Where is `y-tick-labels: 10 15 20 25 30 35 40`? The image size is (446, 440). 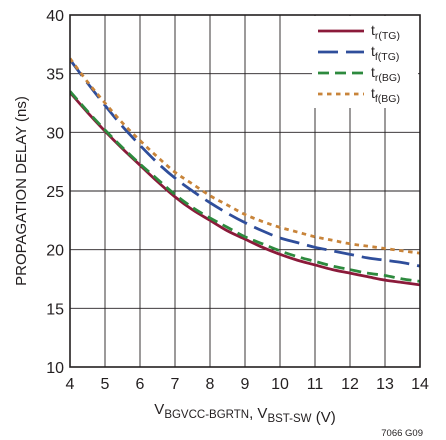 y-tick-labels: 10 15 20 25 30 35 40 is located at coordinates (55, 192).